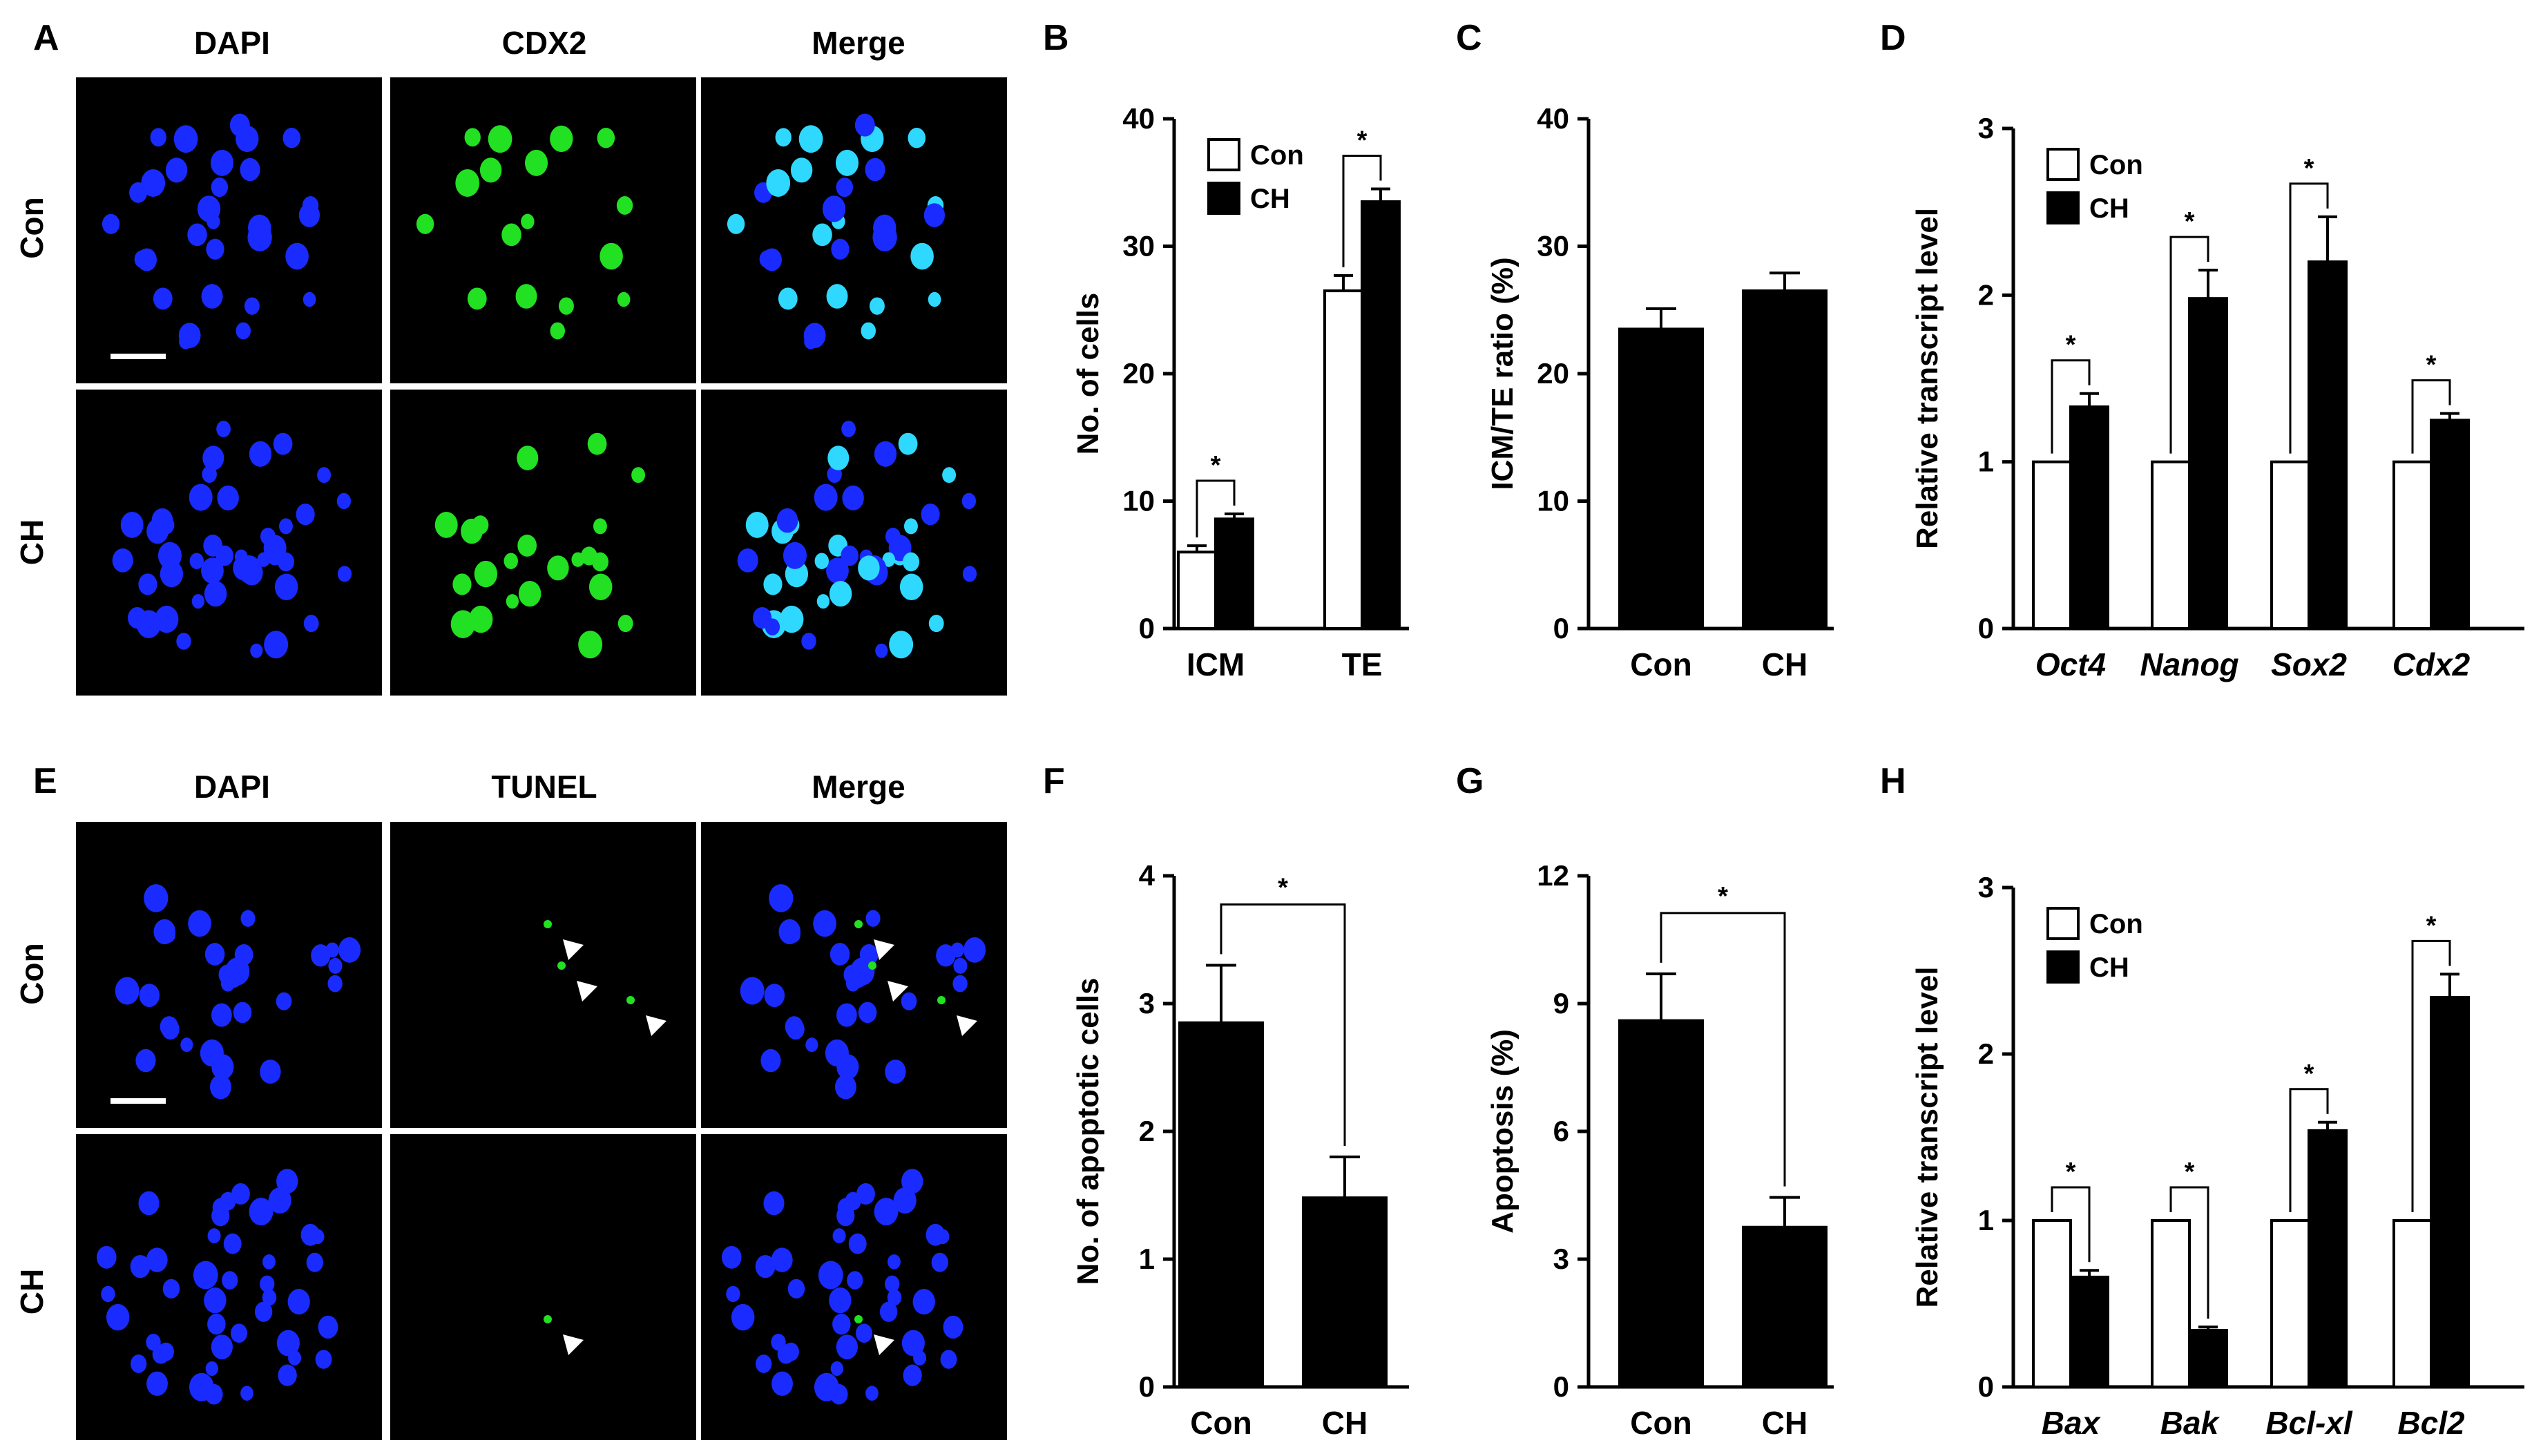  I want to click on channel-label-tunel: TUNEL, so click(544, 787).